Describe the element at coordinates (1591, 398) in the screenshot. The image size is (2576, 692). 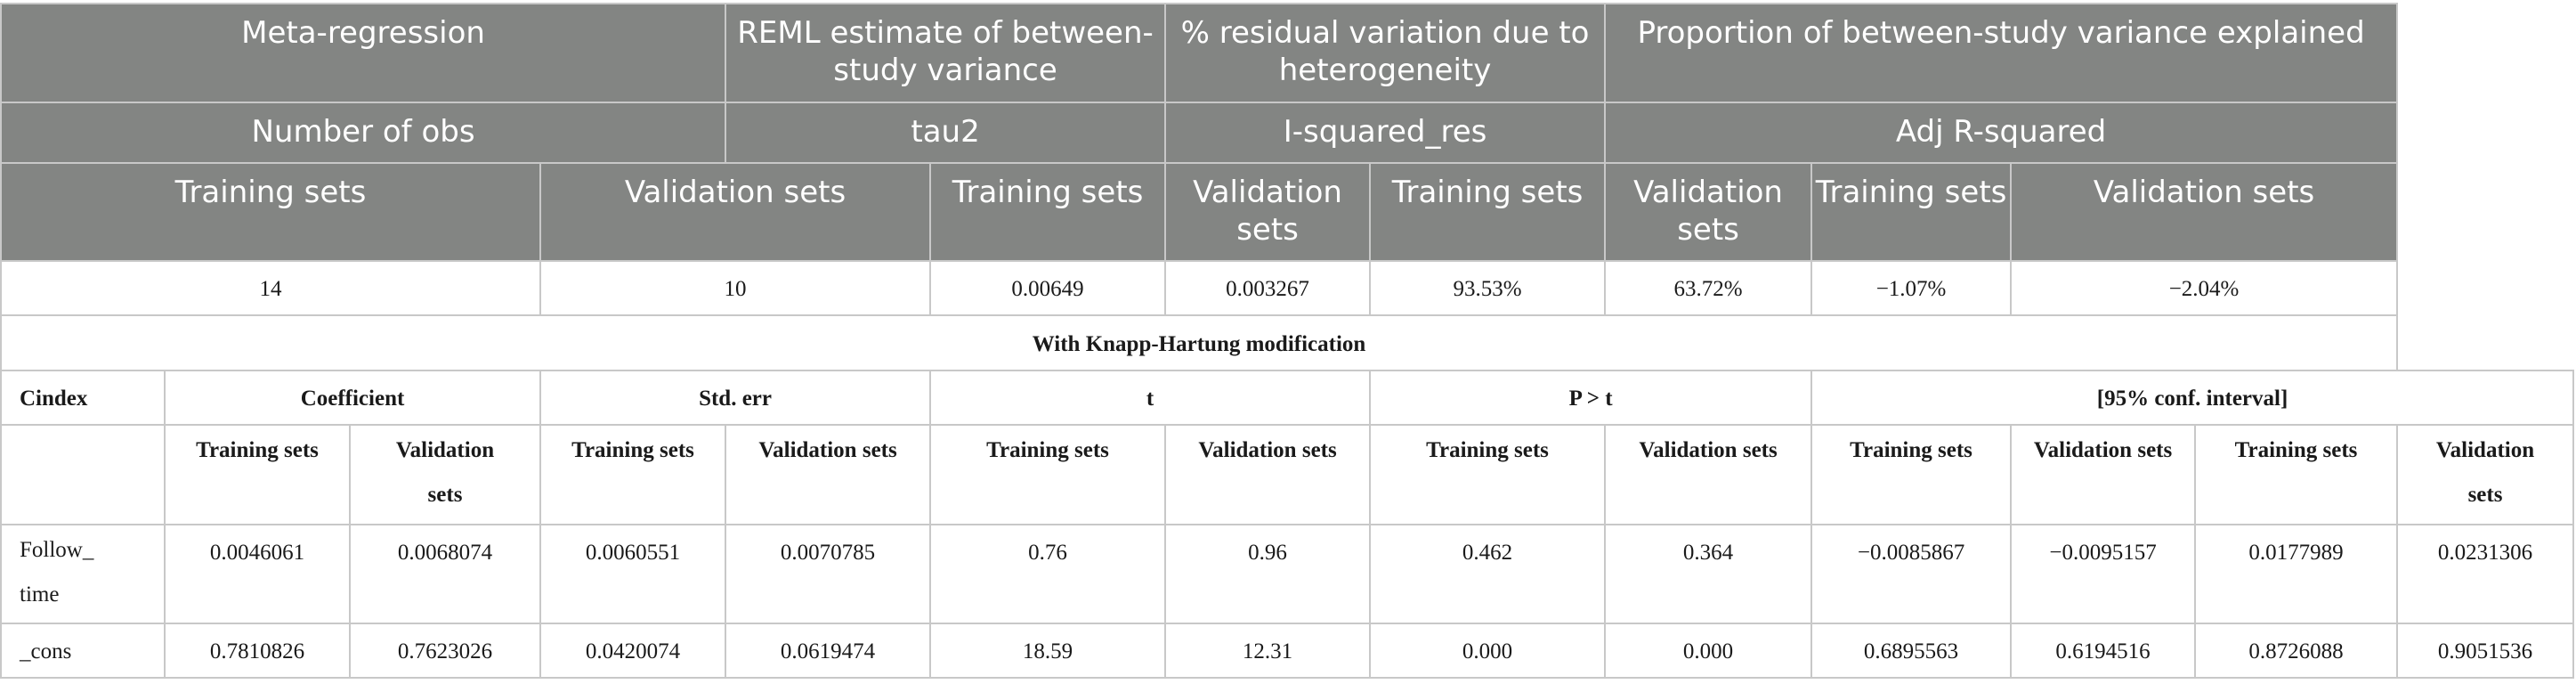
I see `group-p-value: P > t` at that location.